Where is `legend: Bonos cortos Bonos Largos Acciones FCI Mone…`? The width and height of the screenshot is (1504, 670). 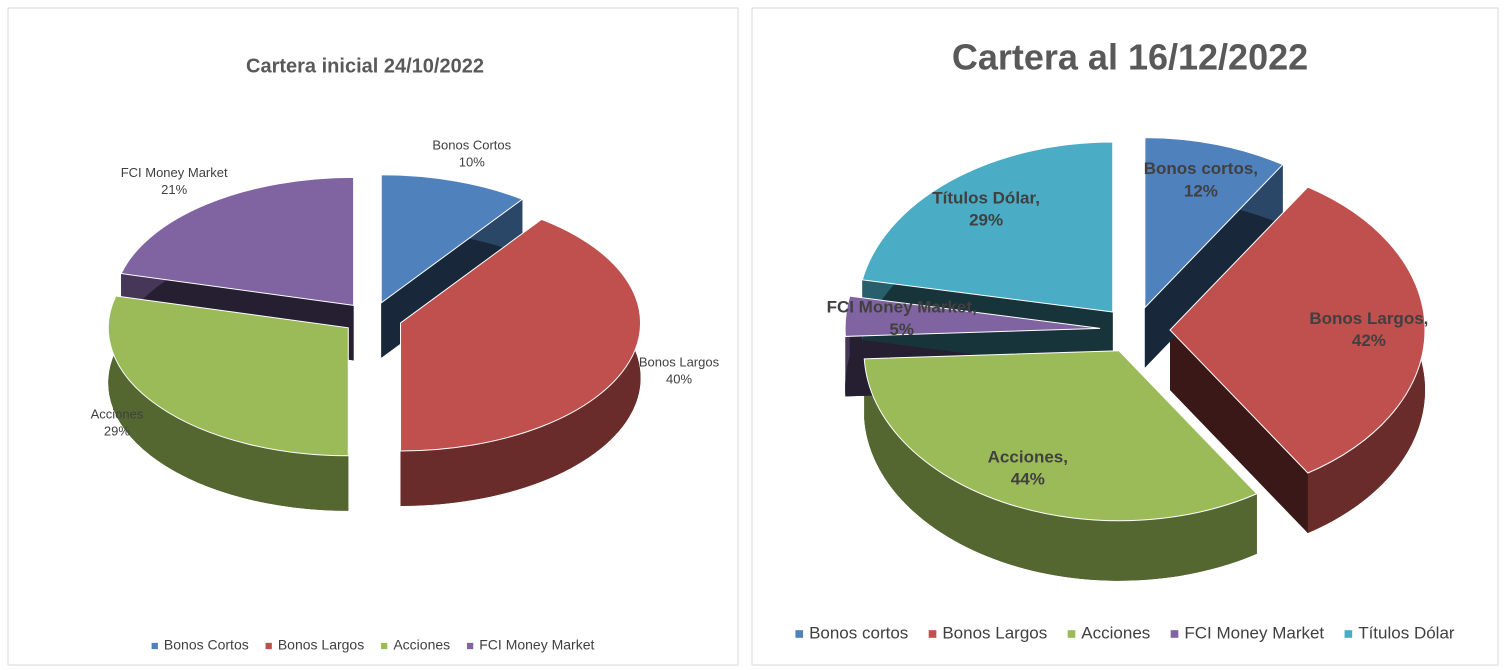
legend: Bonos cortos Bonos Largos Acciones FCI Mone… is located at coordinates (1125, 632).